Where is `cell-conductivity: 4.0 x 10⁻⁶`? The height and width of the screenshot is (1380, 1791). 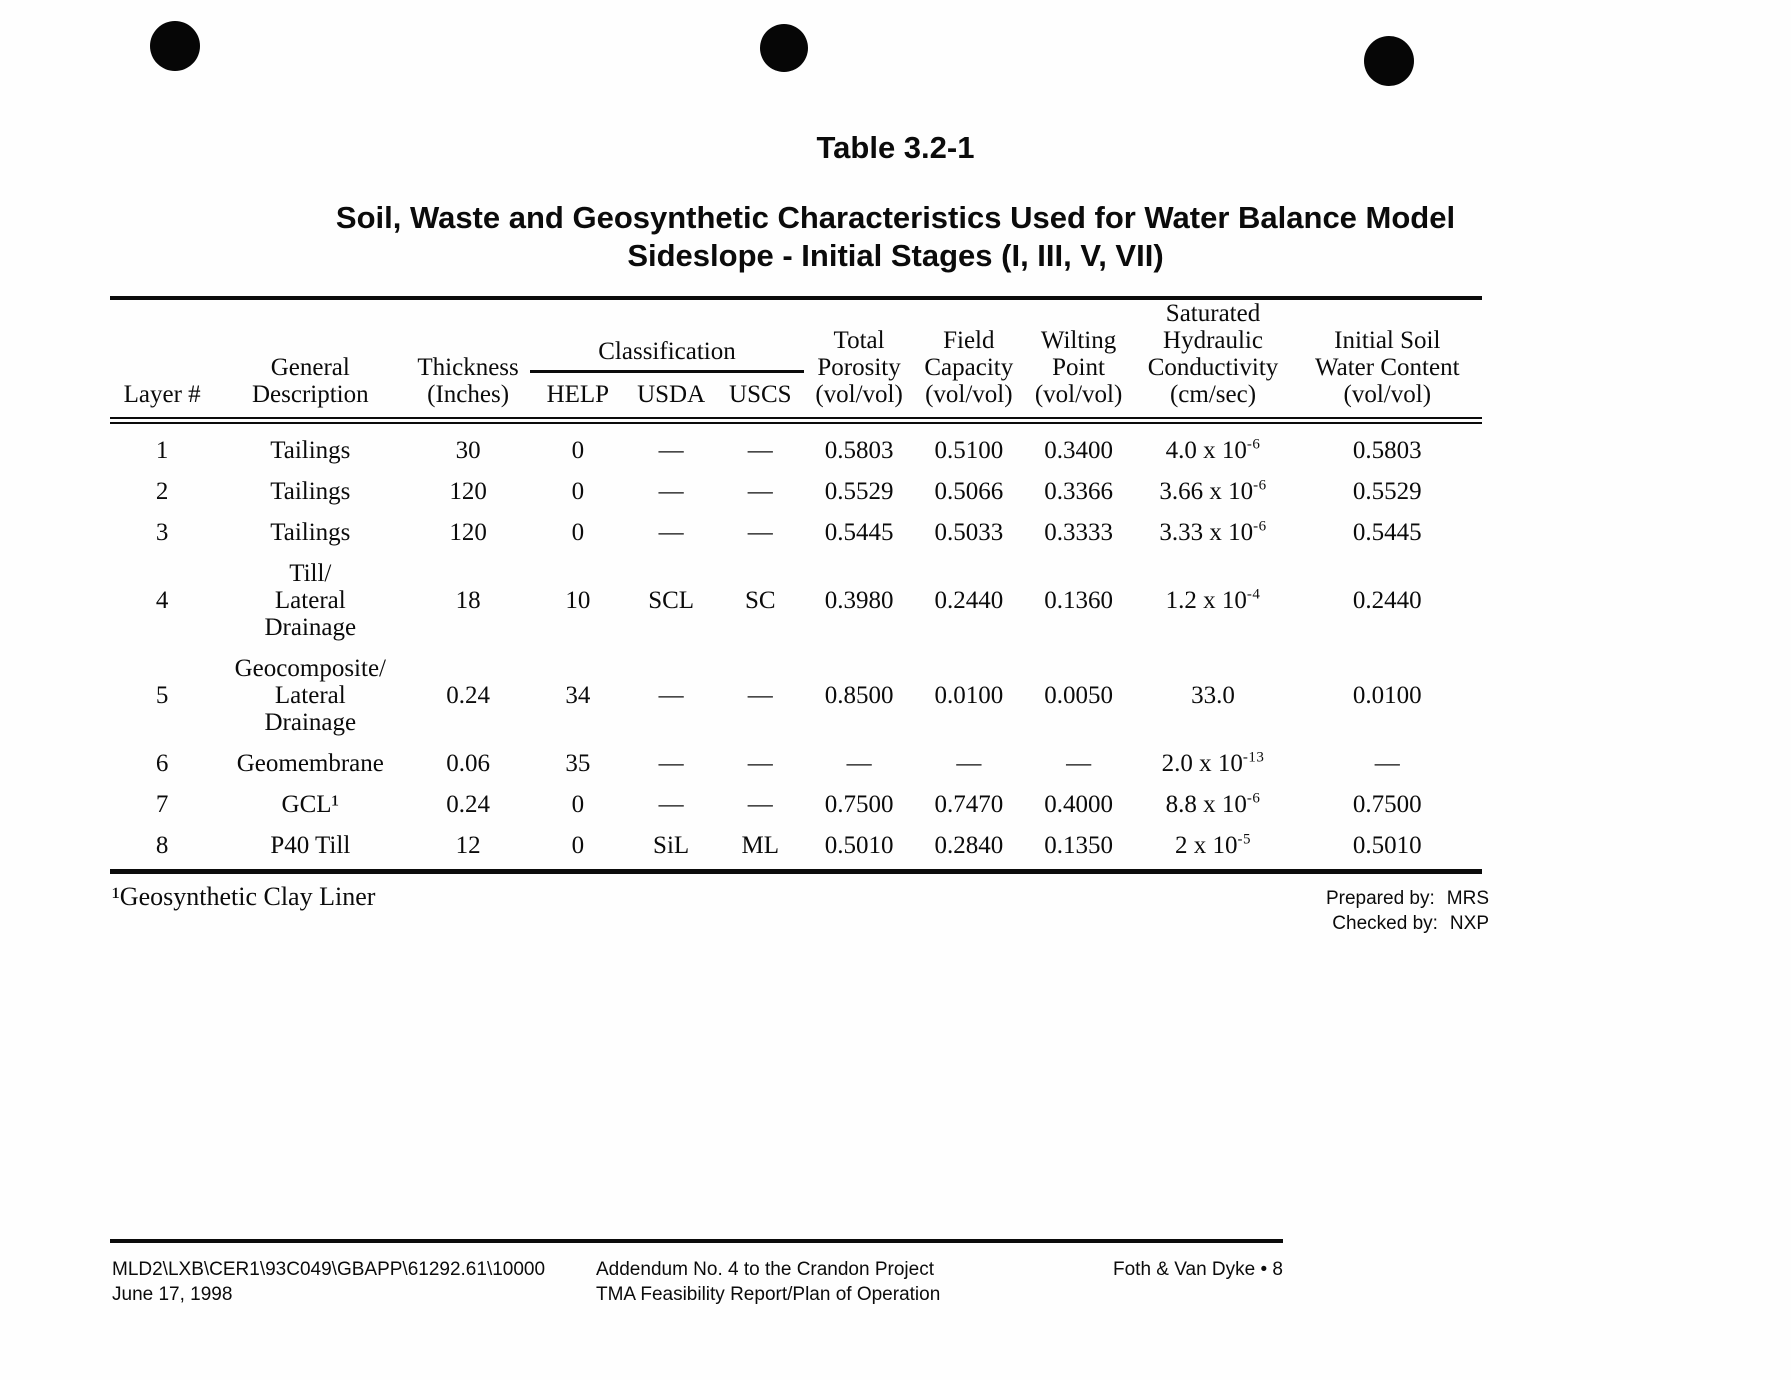 cell-conductivity: 4.0 x 10⁻⁶ is located at coordinates (1212, 446).